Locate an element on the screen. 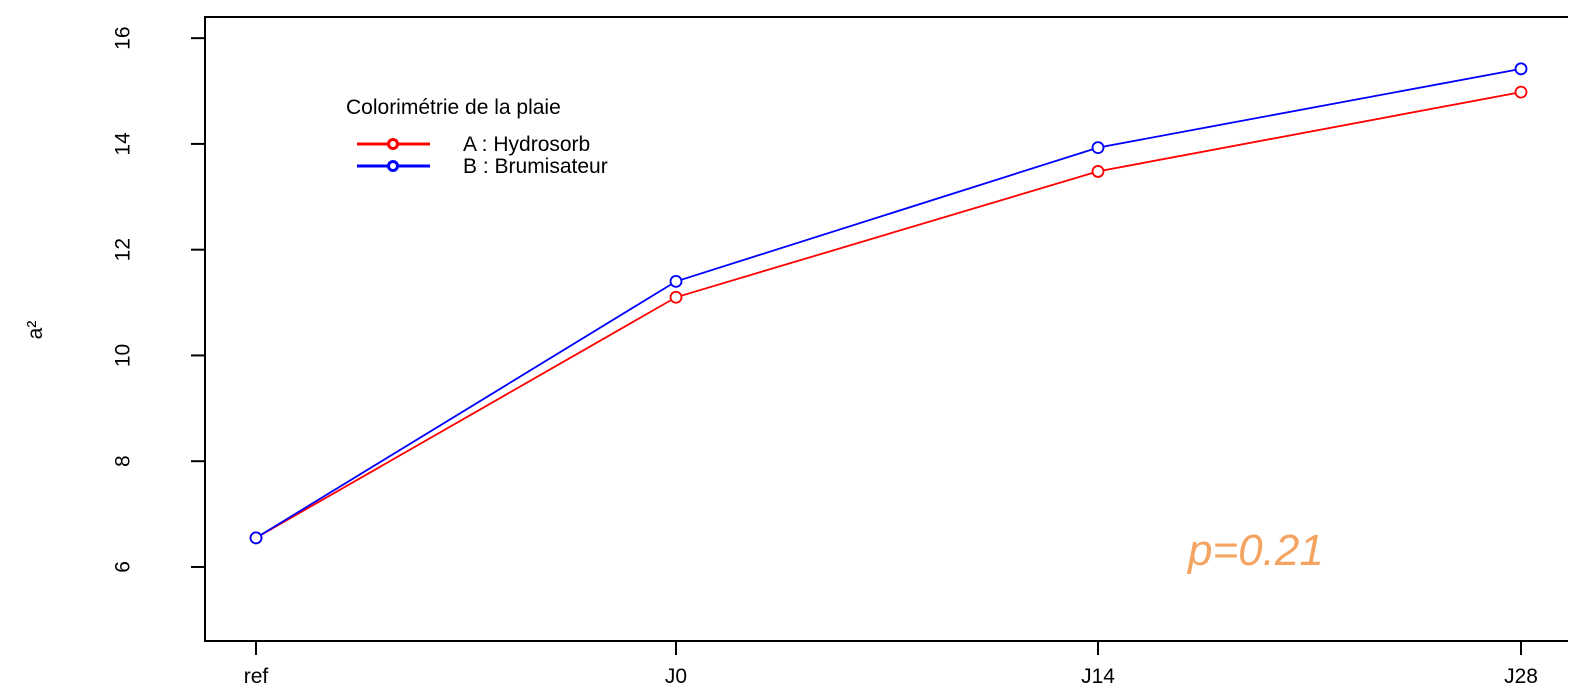  legend-label: A : Hydrosorb is located at coordinates (526, 144).